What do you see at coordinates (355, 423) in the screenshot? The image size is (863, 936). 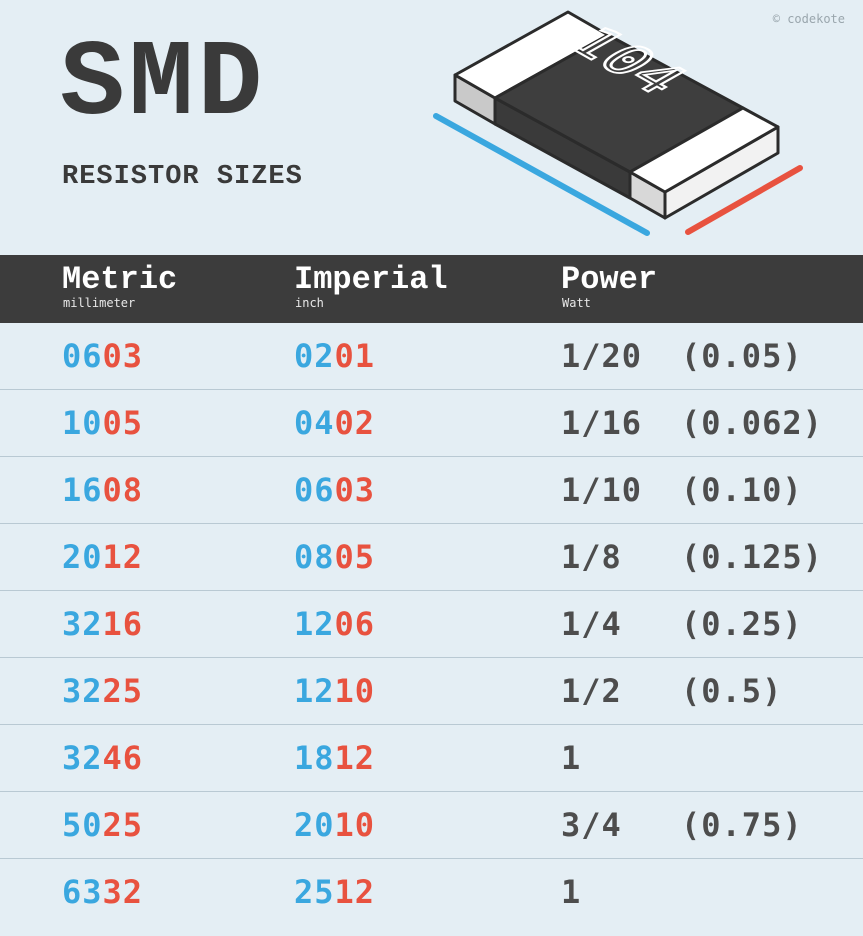 I see `imperial-width: 02` at bounding box center [355, 423].